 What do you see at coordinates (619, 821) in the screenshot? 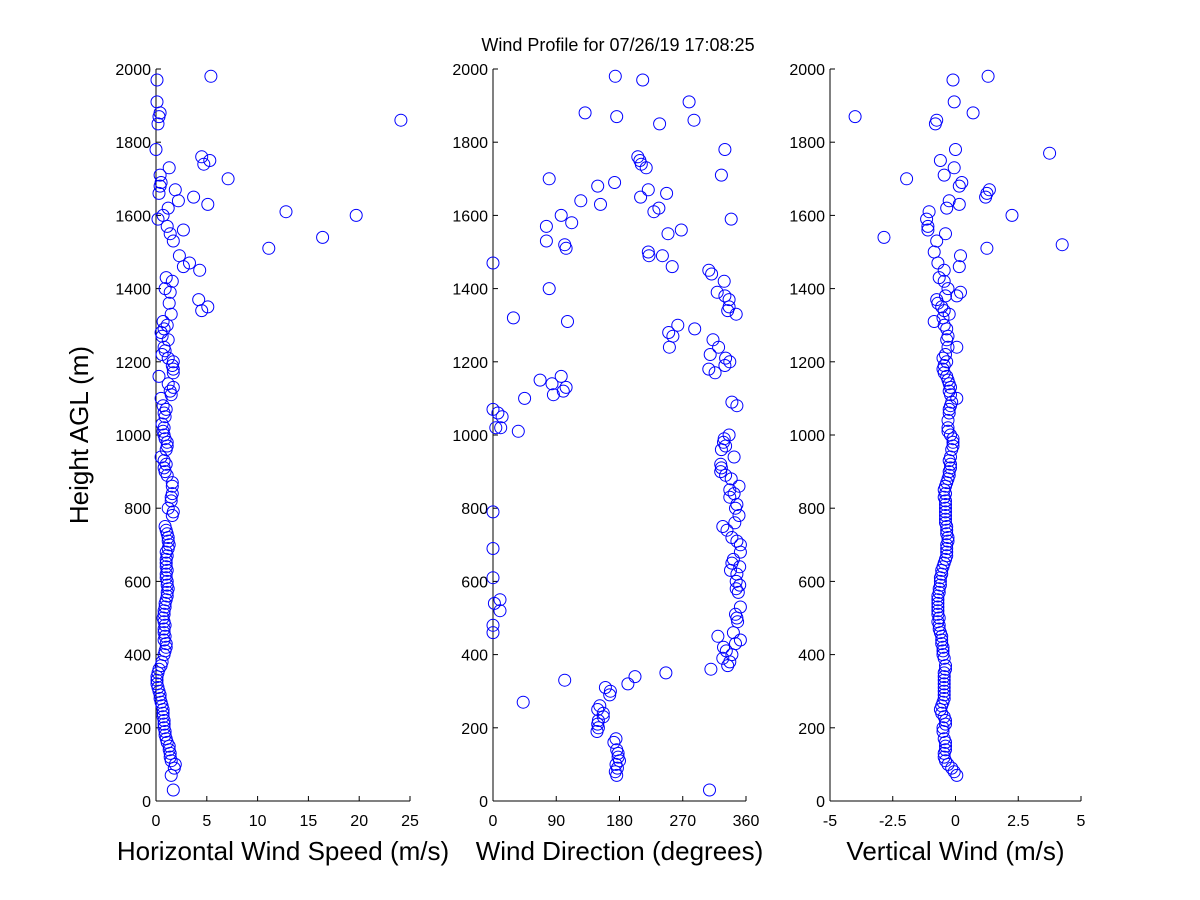
I see `x-tick-label: 180` at bounding box center [619, 821].